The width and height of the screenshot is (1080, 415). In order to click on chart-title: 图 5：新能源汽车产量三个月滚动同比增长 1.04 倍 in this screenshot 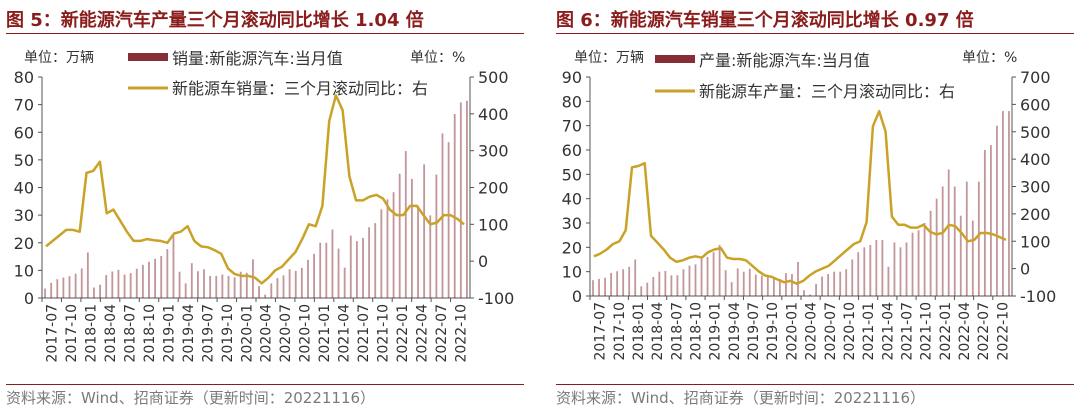, I will do `click(215, 20)`.